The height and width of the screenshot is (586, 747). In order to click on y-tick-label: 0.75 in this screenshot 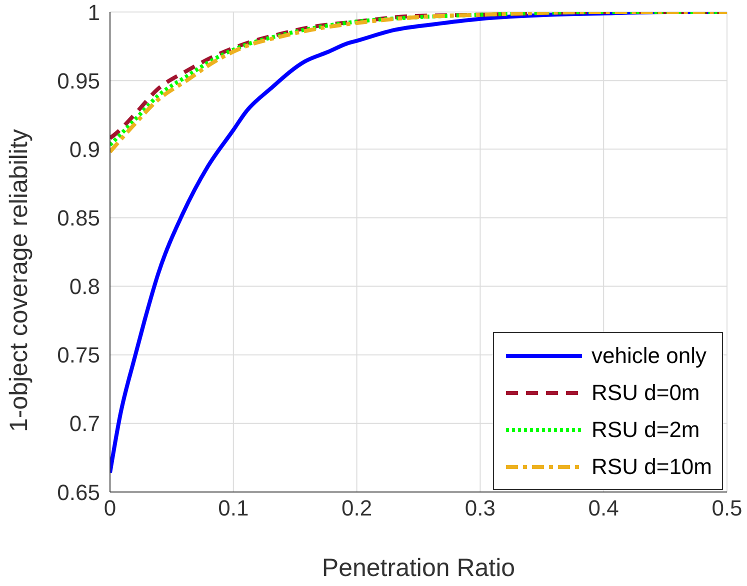, I will do `click(78, 355)`.